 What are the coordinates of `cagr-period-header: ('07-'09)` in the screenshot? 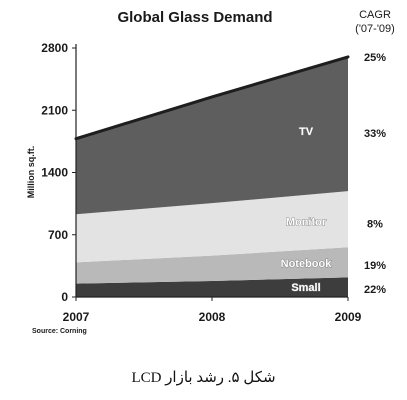 It's located at (375, 29).